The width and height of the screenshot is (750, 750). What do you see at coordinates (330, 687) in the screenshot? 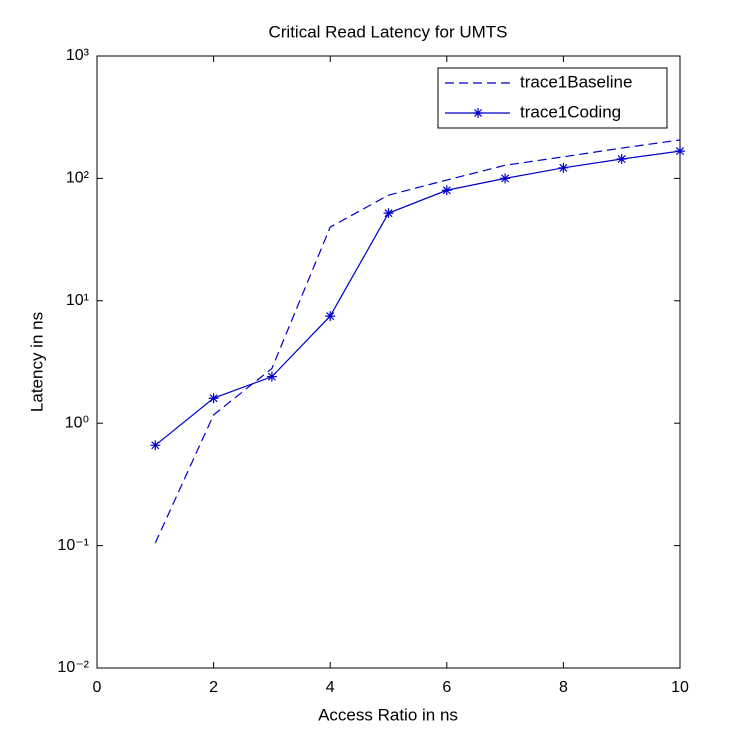
I see `x-tick-label: 4` at bounding box center [330, 687].